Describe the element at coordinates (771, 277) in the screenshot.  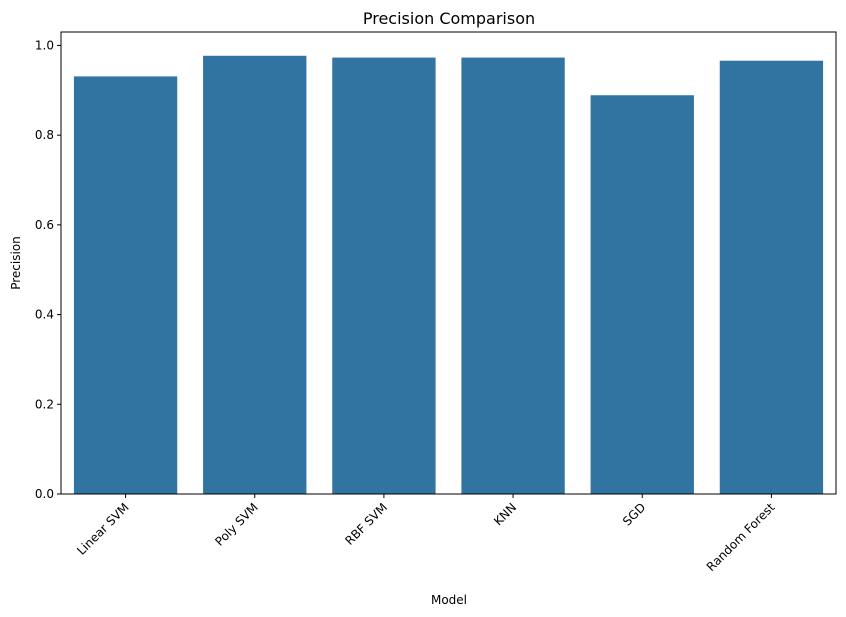
I see `bar-random-forest` at that location.